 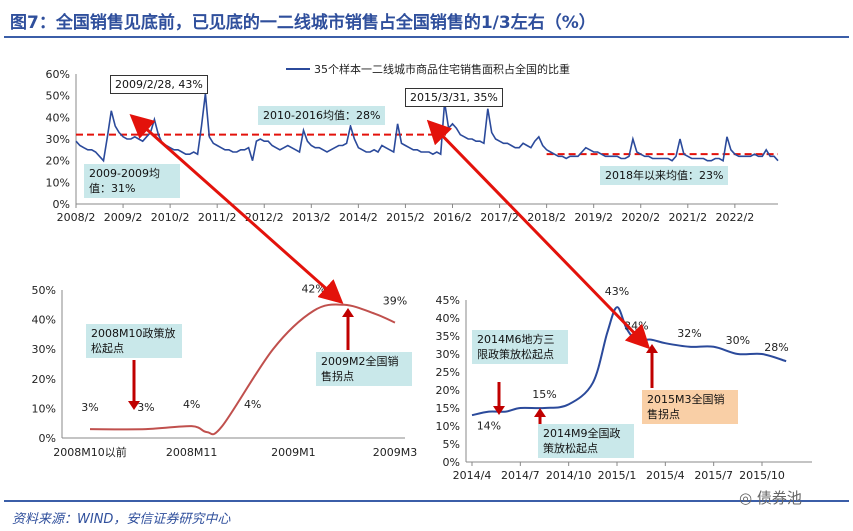 What do you see at coordinates (690, 407) in the screenshot?
I see `annotation-2015m3: 2015M3全国销售拐点` at bounding box center [690, 407].